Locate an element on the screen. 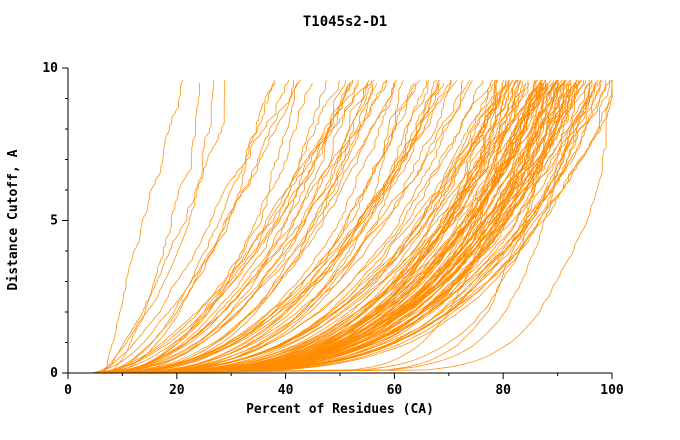 This screenshot has width=680, height=440. x-tick-label: 20 is located at coordinates (177, 390).